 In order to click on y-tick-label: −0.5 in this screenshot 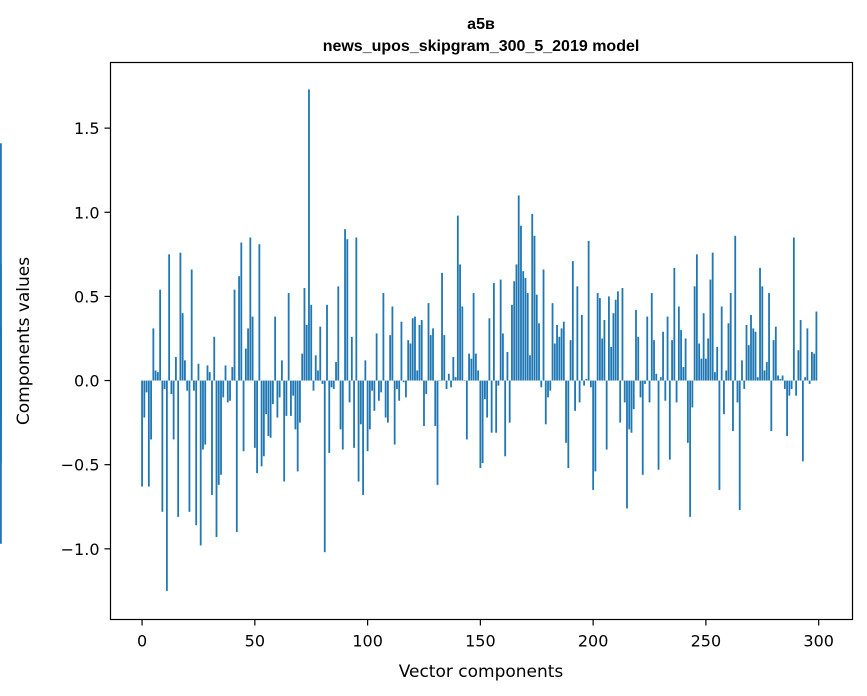, I will do `click(80, 465)`.